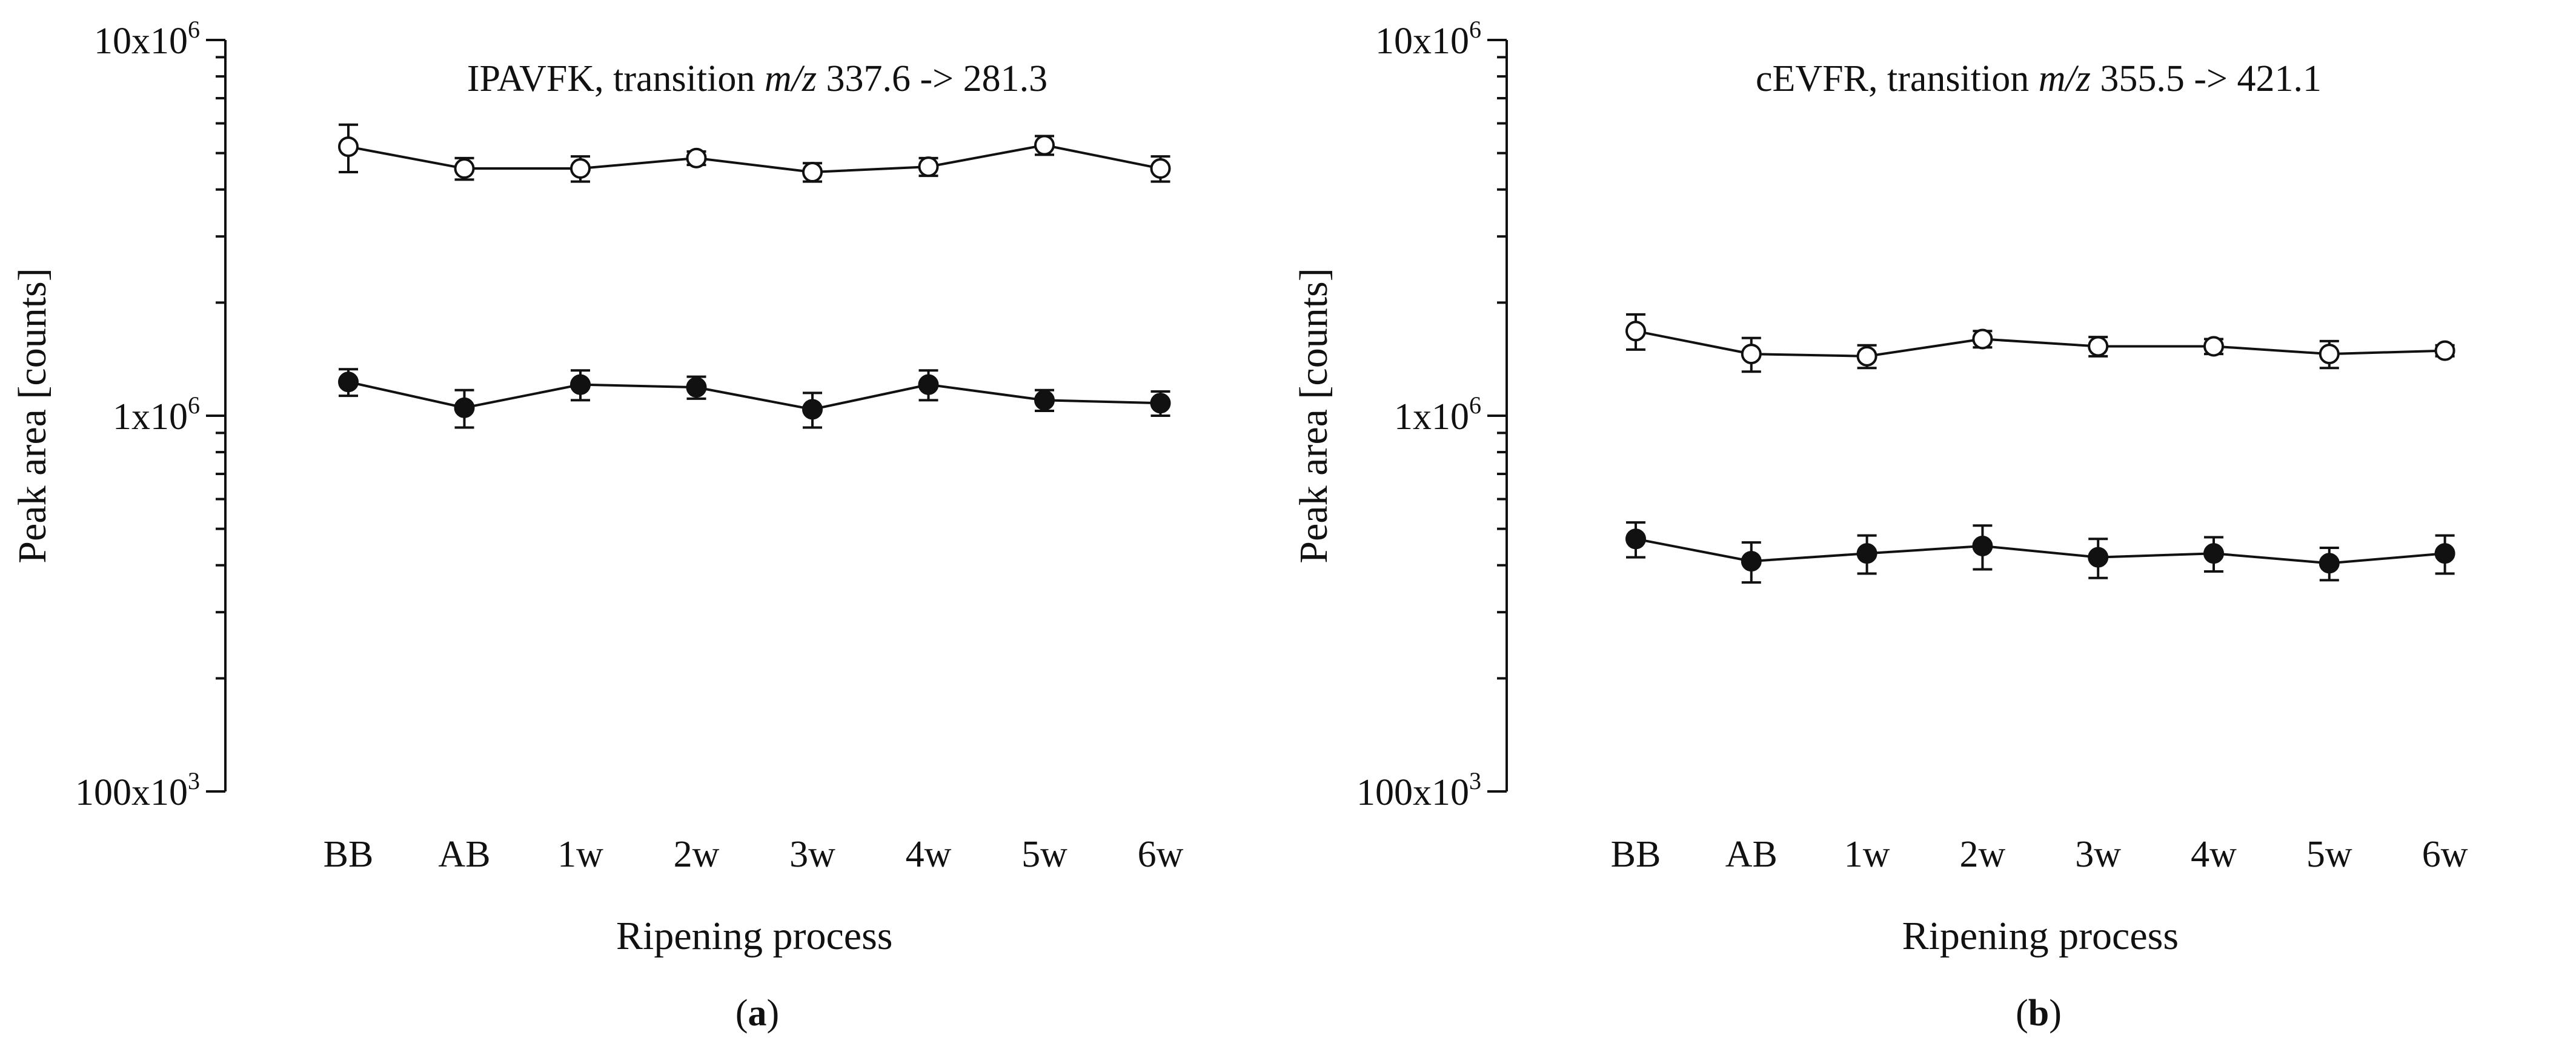  I want to click on chart-title-part: 337.6 -> 281.3, so click(932, 78).